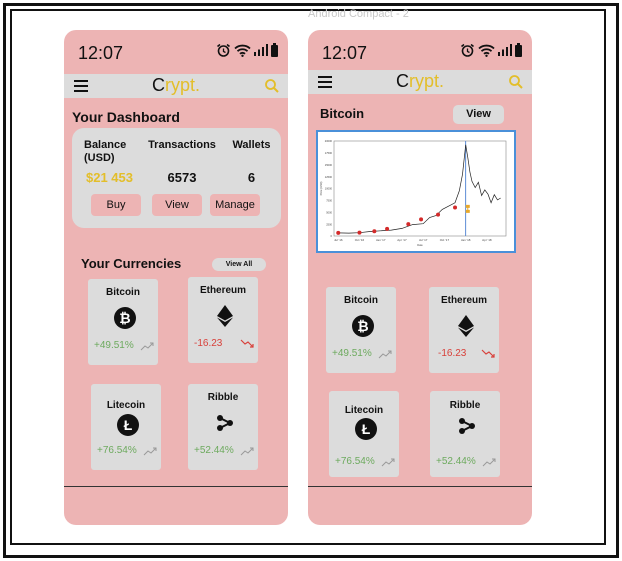 This screenshot has height=561, width=622. I want to click on x-tick-label: Apr '18, so click(487, 240).